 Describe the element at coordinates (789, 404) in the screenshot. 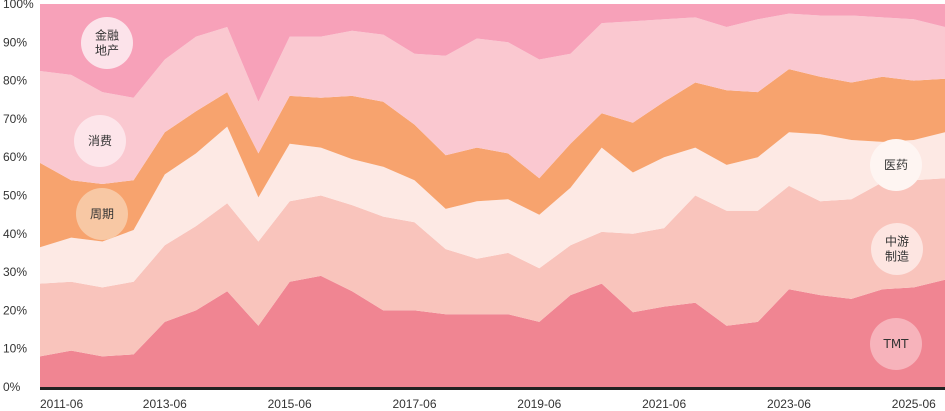

I see `x-tick-label: 2023-06` at that location.